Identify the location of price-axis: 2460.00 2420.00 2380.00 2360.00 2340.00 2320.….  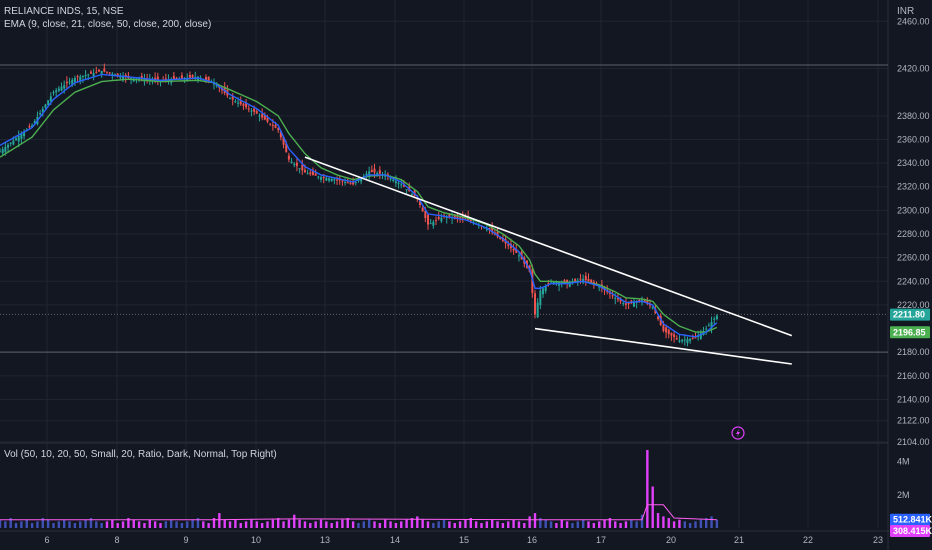
(913, 258).